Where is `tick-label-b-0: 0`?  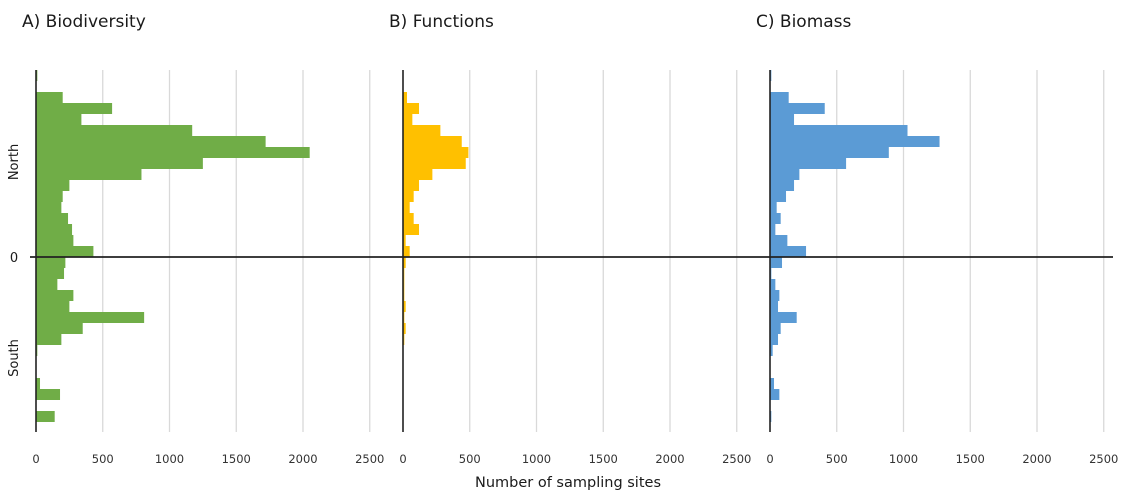 tick-label-b-0: 0 is located at coordinates (402, 459).